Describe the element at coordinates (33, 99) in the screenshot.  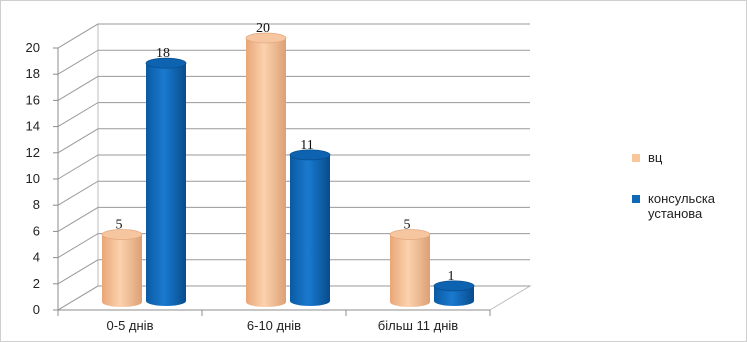
I see `y-tick-label: 16` at that location.